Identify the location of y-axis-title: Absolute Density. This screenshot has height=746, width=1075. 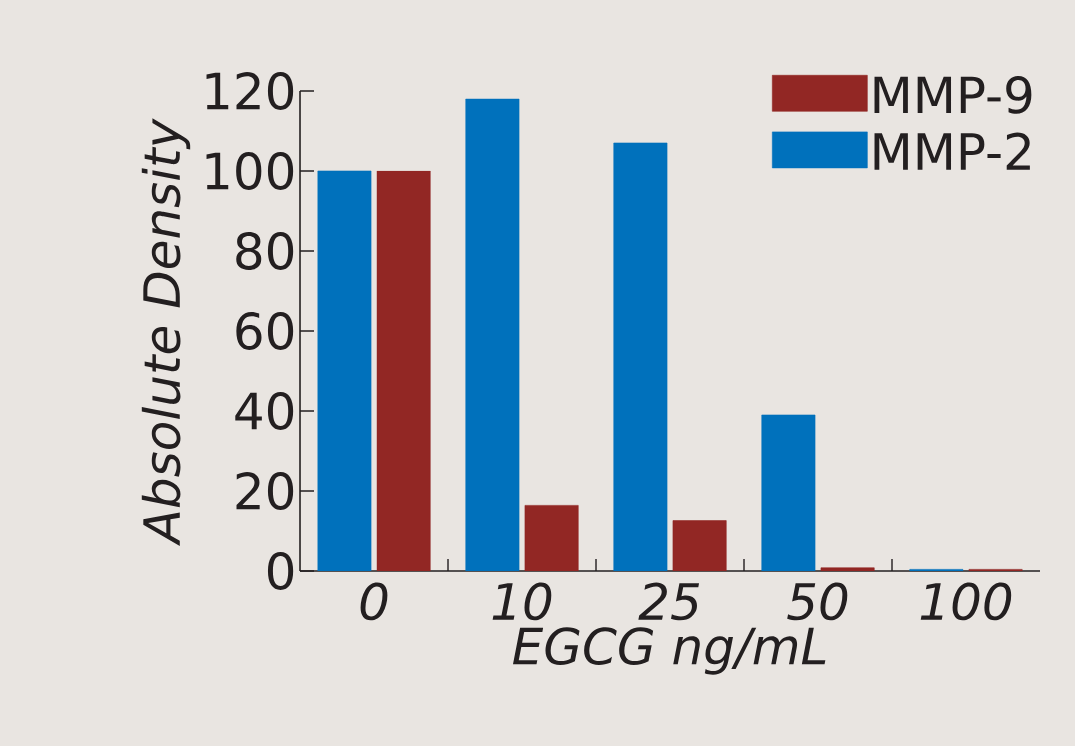
(166, 332).